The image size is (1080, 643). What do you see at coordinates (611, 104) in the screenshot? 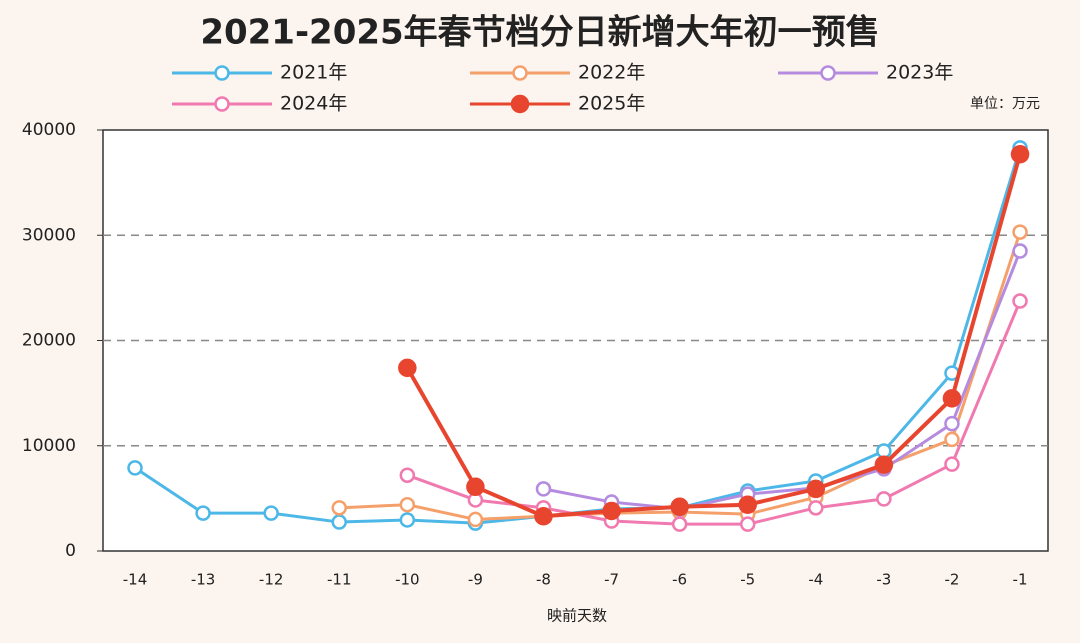
I see `legend-label: 2025年` at bounding box center [611, 104].